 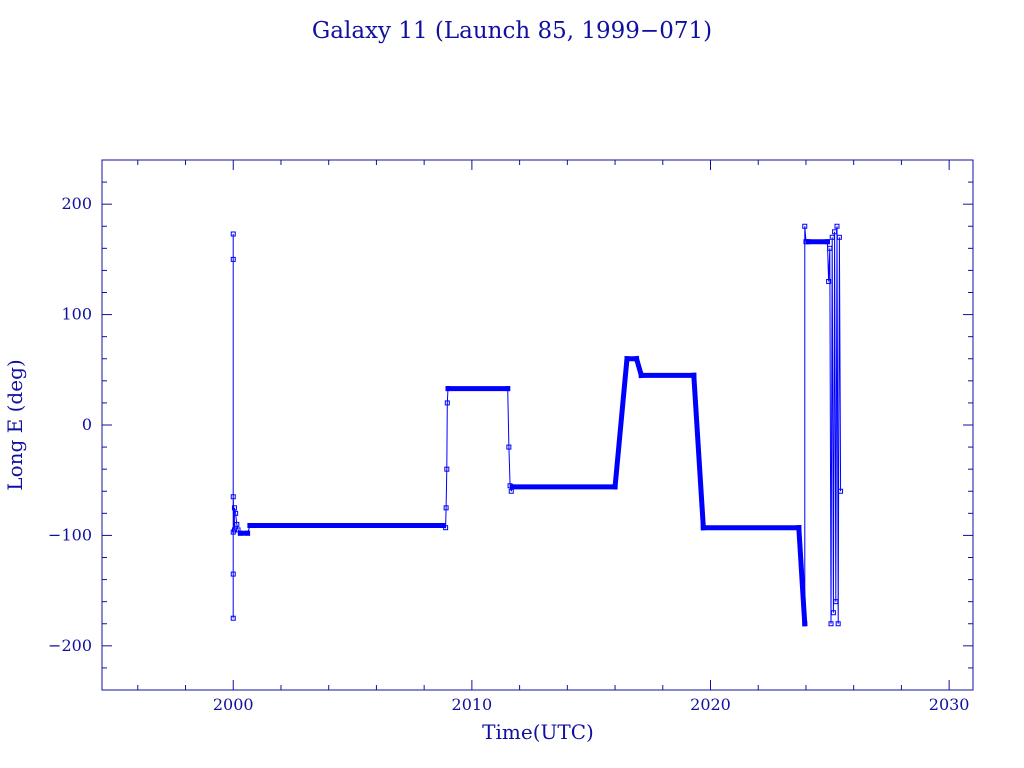 I want to click on x-tick-label: 2010, so click(x=472, y=704).